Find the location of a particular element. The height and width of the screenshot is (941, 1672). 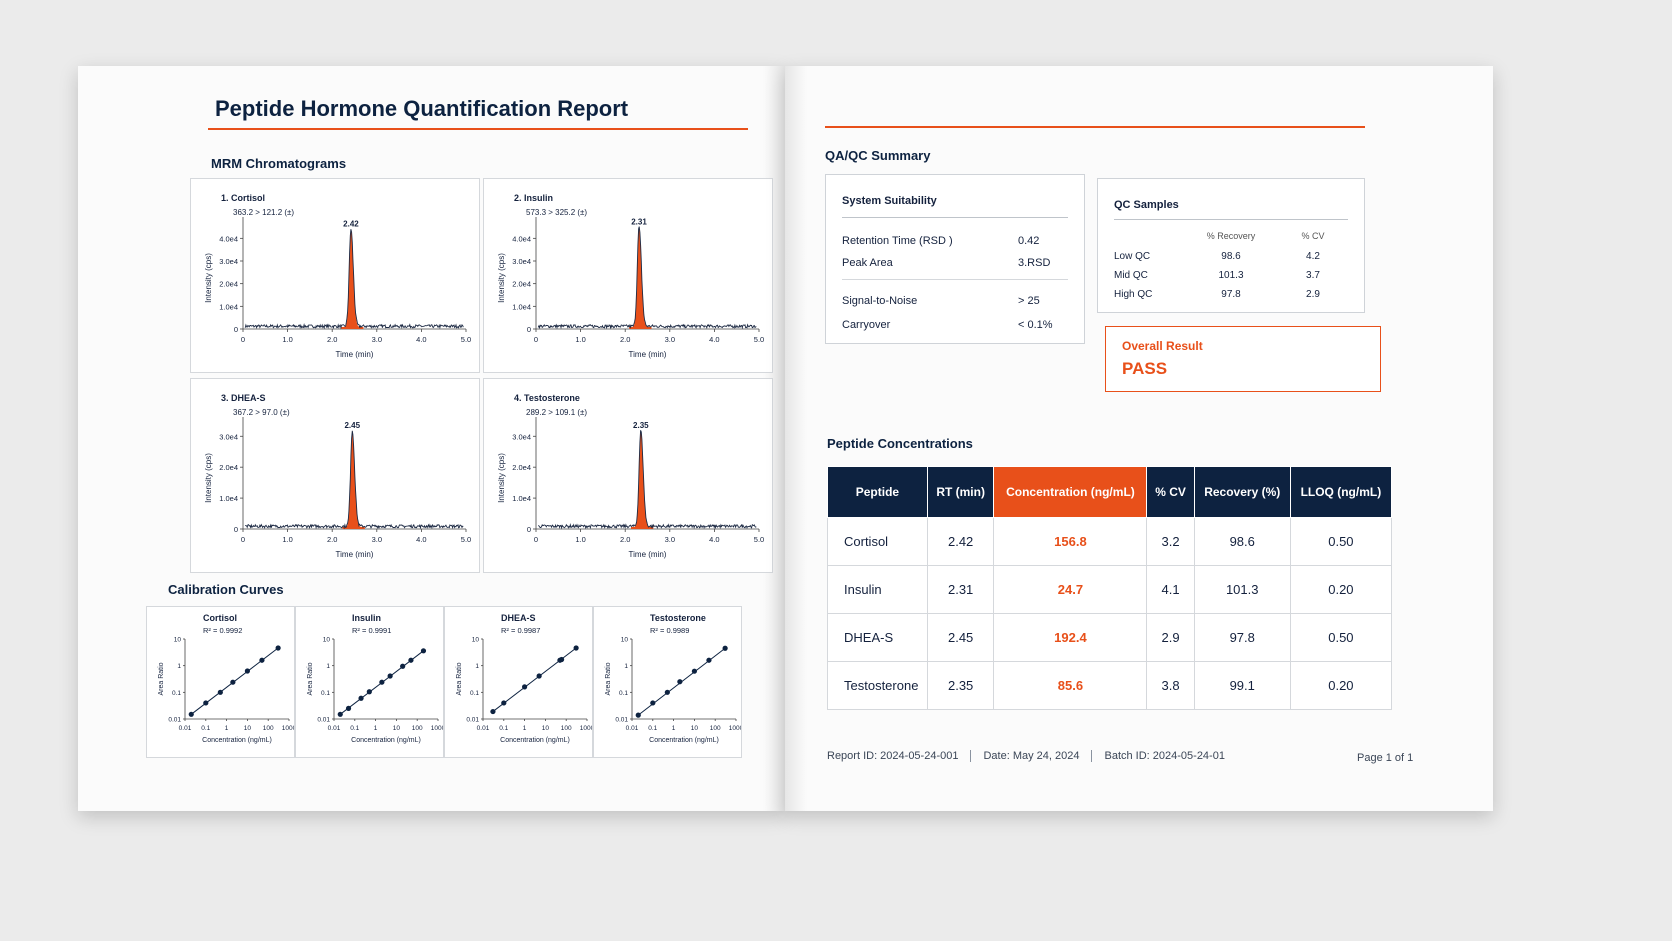

table-cell: 156.8 is located at coordinates (1070, 541).